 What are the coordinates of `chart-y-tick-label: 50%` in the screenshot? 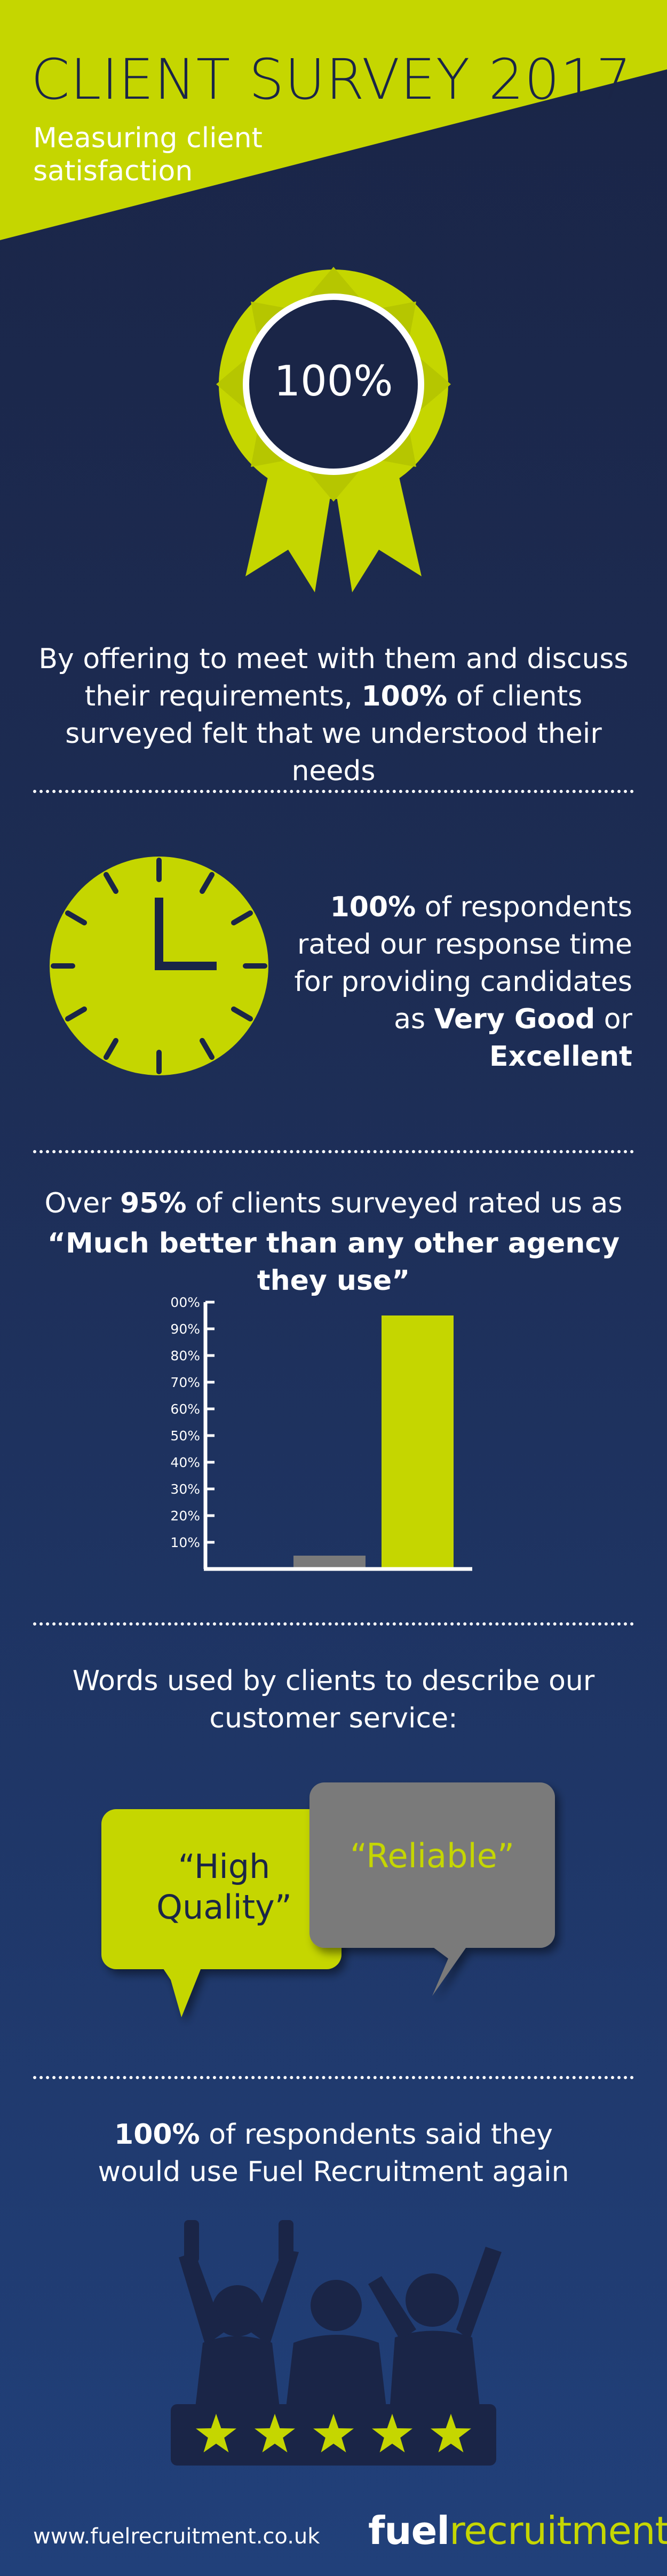 It's located at (185, 1436).